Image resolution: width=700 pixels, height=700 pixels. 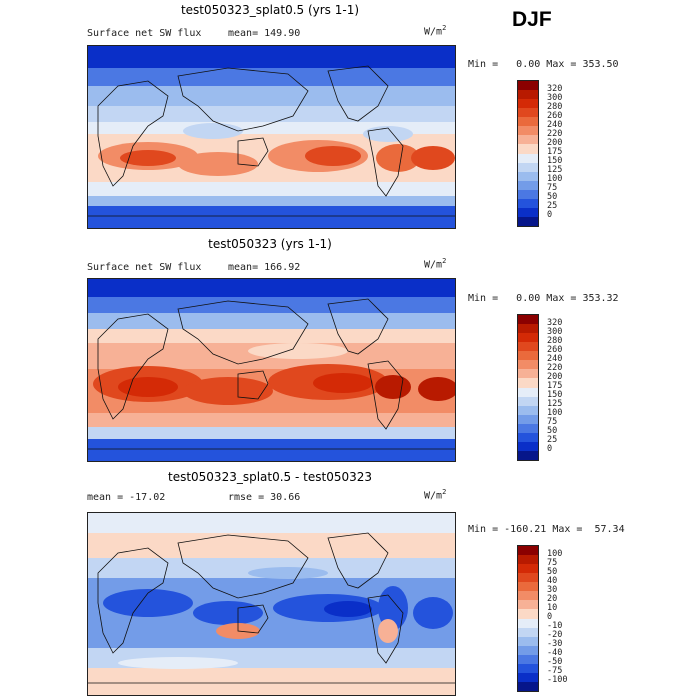 I want to click on colorbar-tick-label: 240, so click(x=555, y=124).